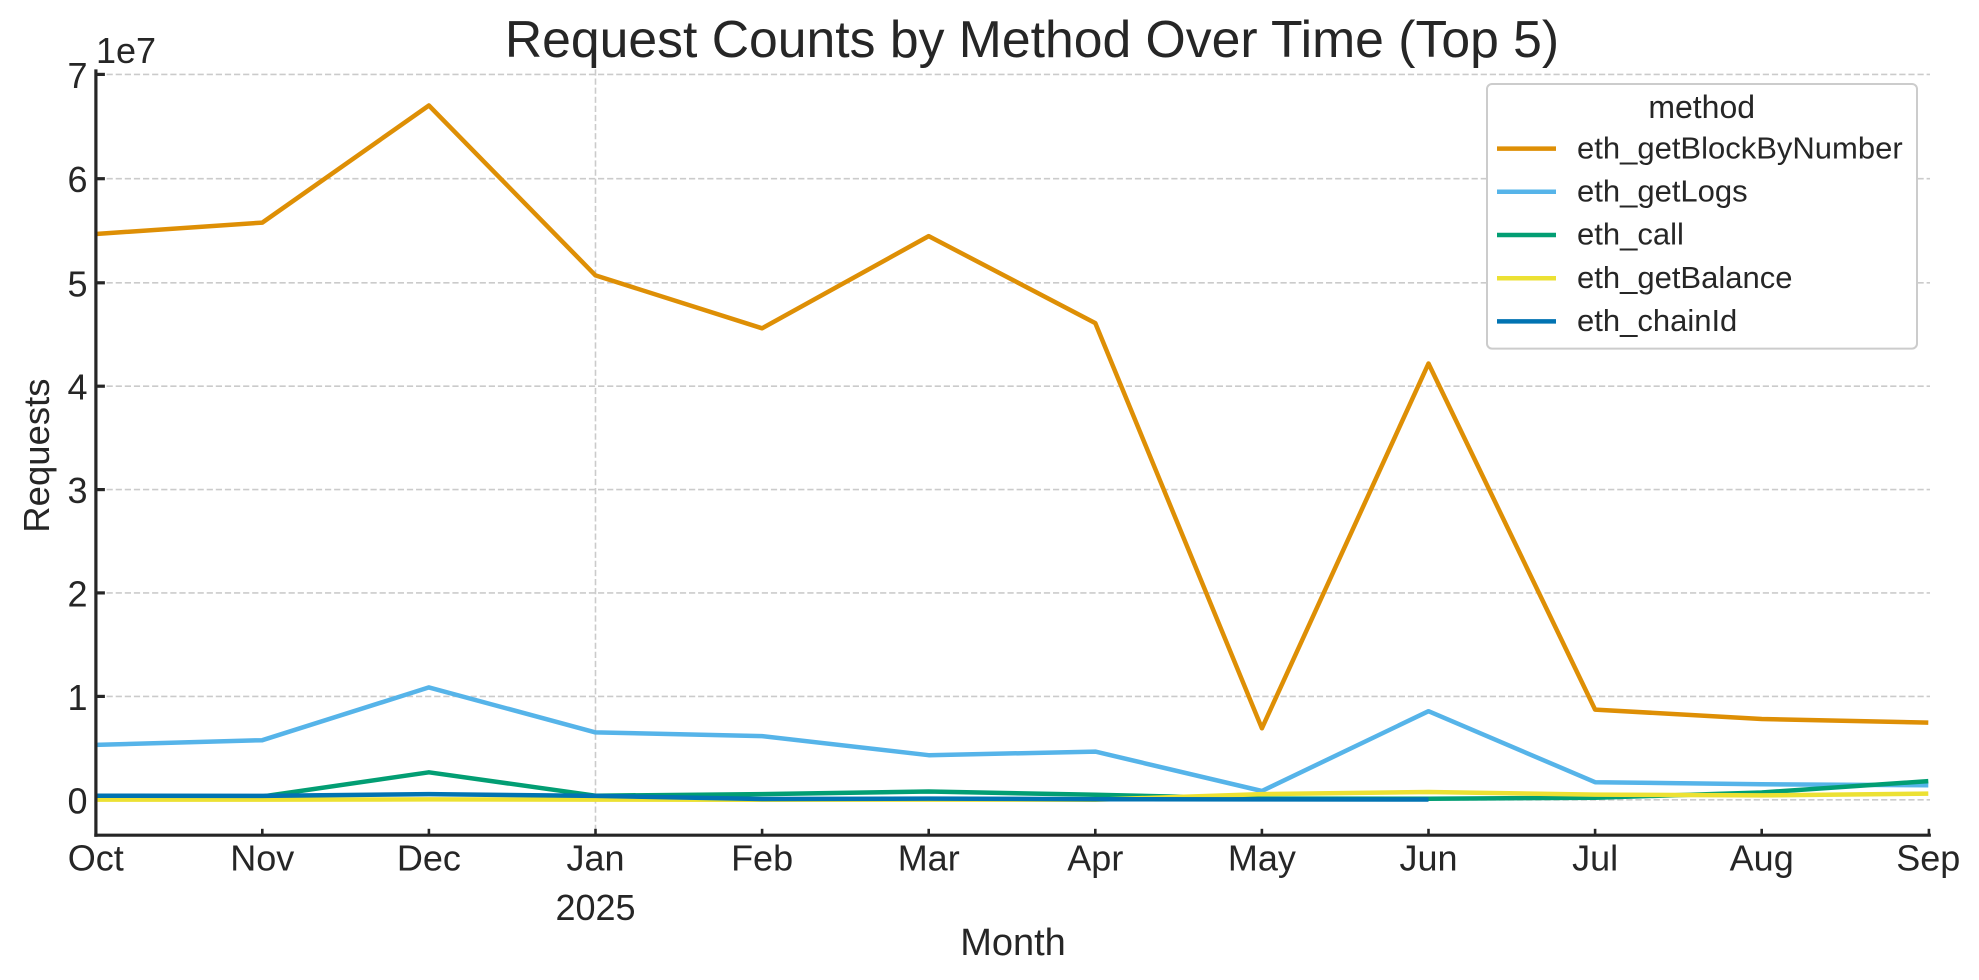 The width and height of the screenshot is (1979, 980). I want to click on svg-text: Oct, so click(96, 858).